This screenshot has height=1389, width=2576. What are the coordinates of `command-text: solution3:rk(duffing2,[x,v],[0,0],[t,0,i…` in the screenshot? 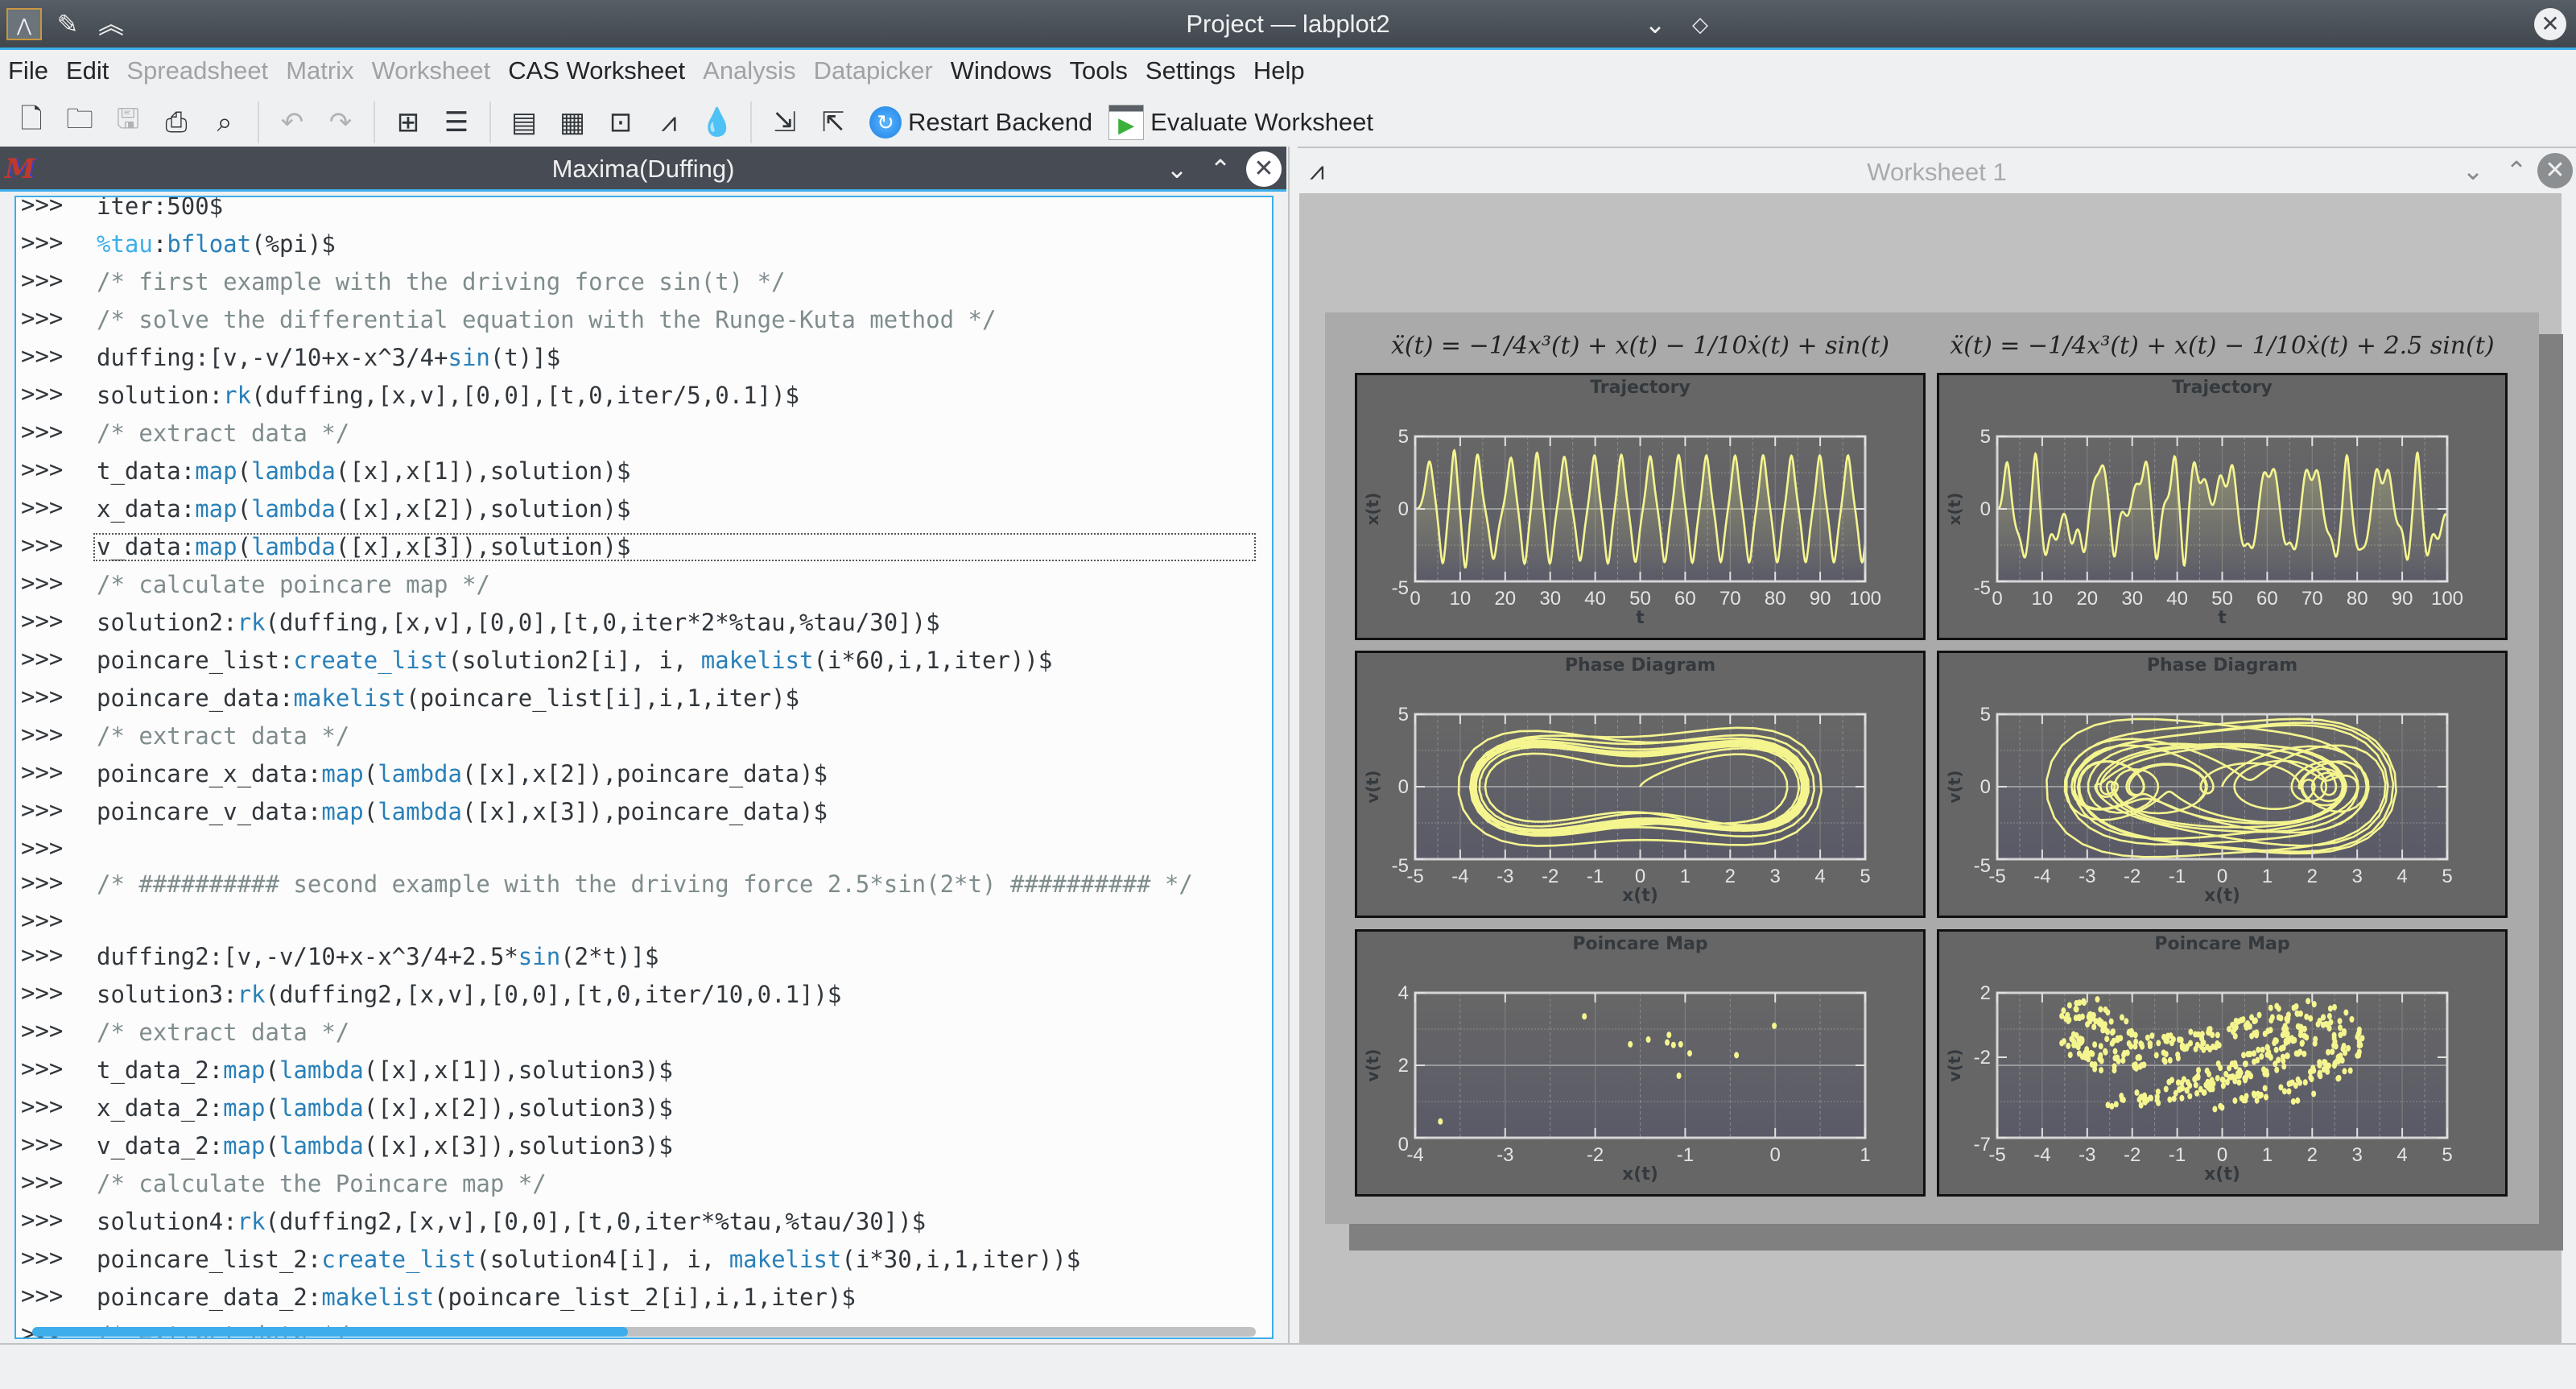 It's located at (664, 995).